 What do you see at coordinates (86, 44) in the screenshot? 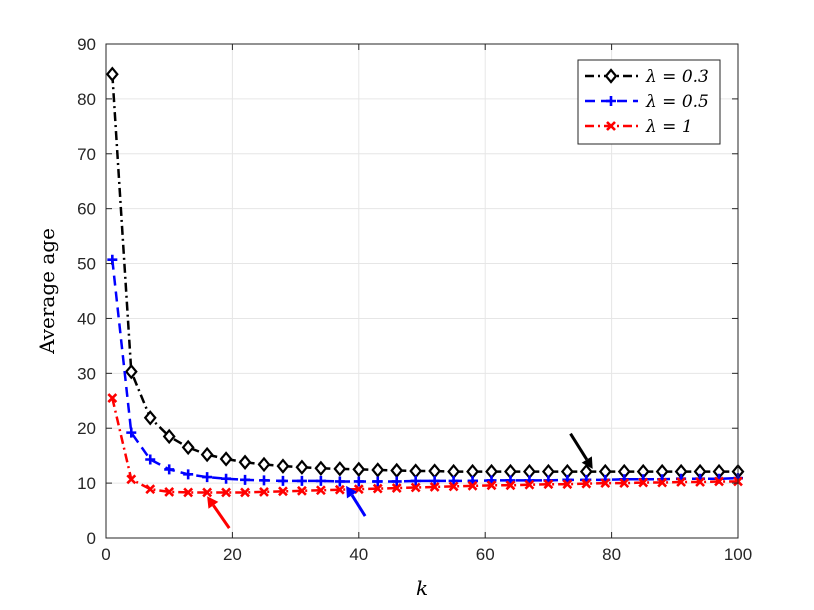
I see `y-tick-label: 90` at bounding box center [86, 44].